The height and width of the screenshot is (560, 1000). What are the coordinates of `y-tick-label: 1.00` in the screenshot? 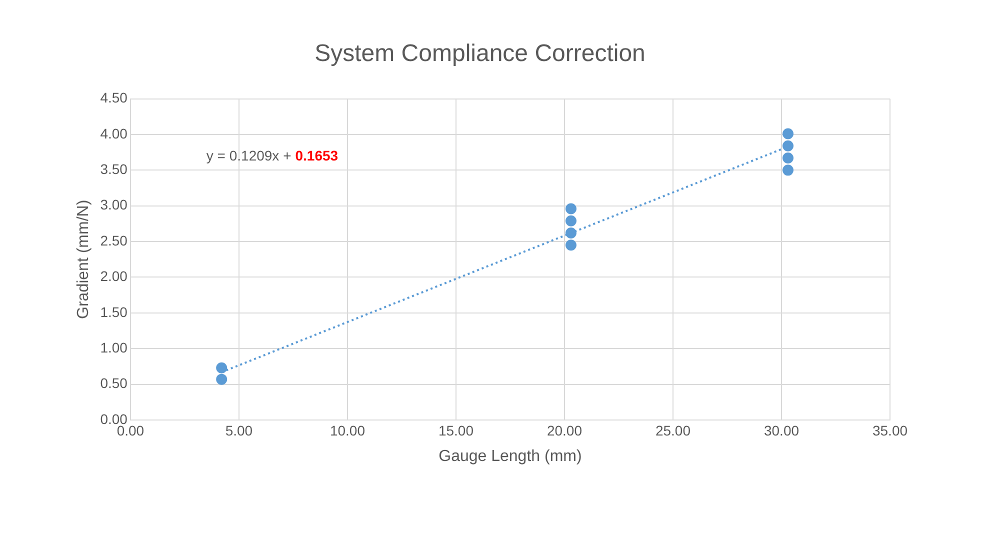 It's located at (114, 347).